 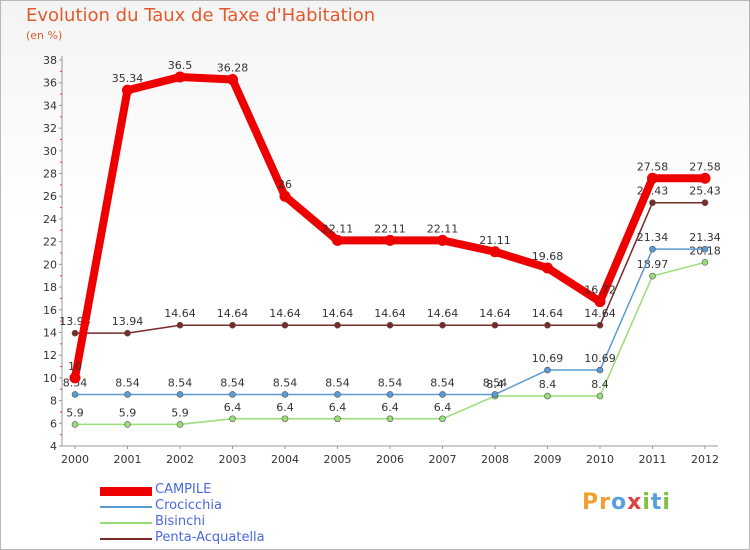 What do you see at coordinates (50, 264) in the screenshot?
I see `y-tick-label: 20` at bounding box center [50, 264].